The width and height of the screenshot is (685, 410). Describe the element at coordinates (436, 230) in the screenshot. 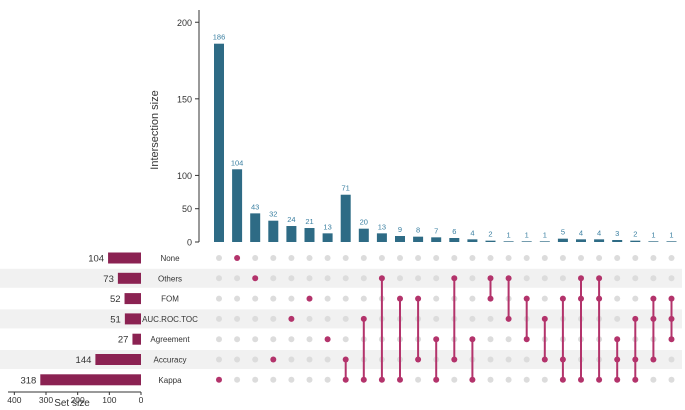

I see `intersection-bar-label: 7` at that location.